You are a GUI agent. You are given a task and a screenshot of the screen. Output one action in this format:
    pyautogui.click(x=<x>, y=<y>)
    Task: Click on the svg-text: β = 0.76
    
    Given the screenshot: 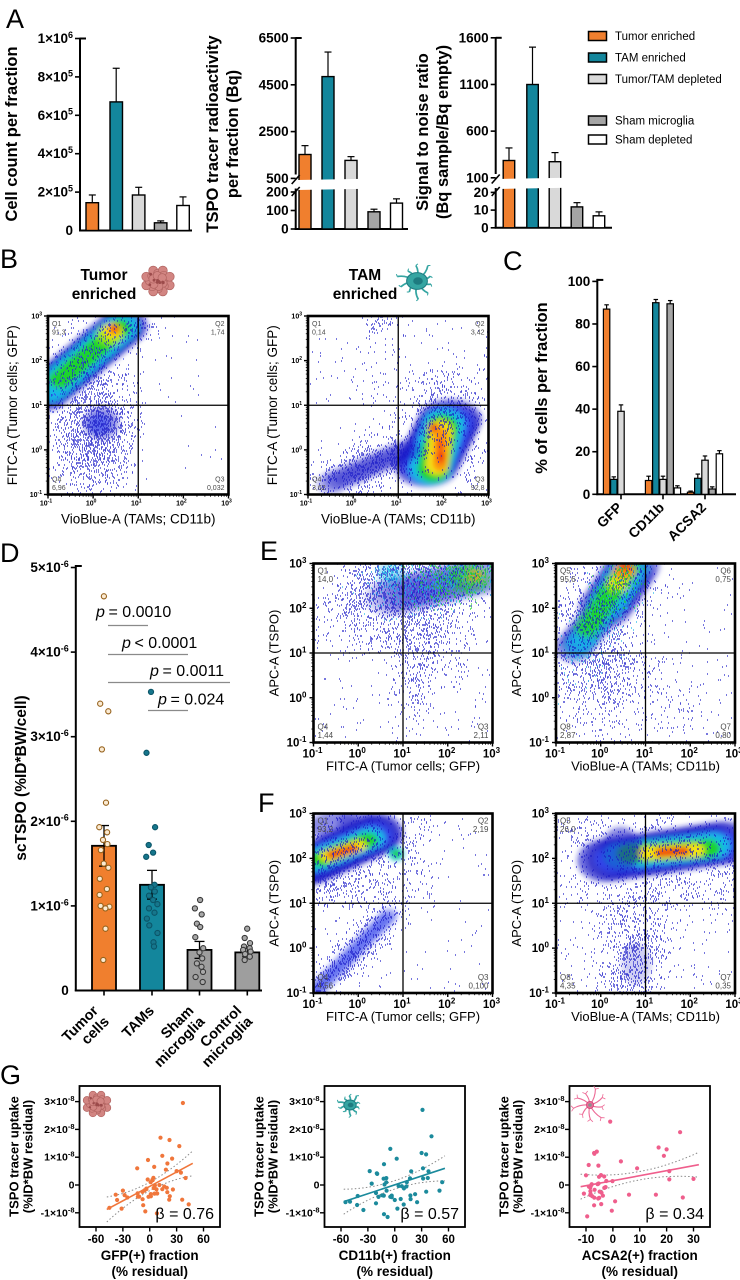 What is the action you would take?
    pyautogui.click(x=184, y=1214)
    